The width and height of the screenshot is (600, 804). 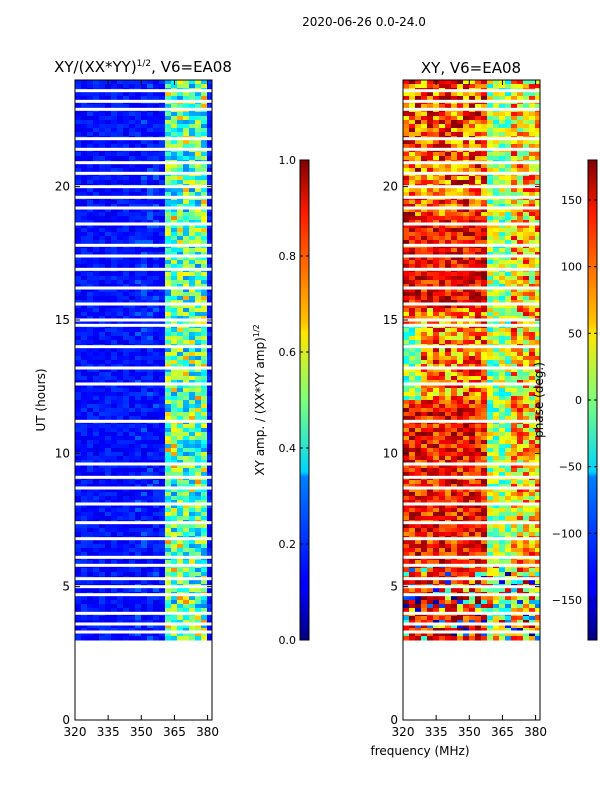 What do you see at coordinates (62, 187) in the screenshot?
I see `y-tick-label: 20` at bounding box center [62, 187].